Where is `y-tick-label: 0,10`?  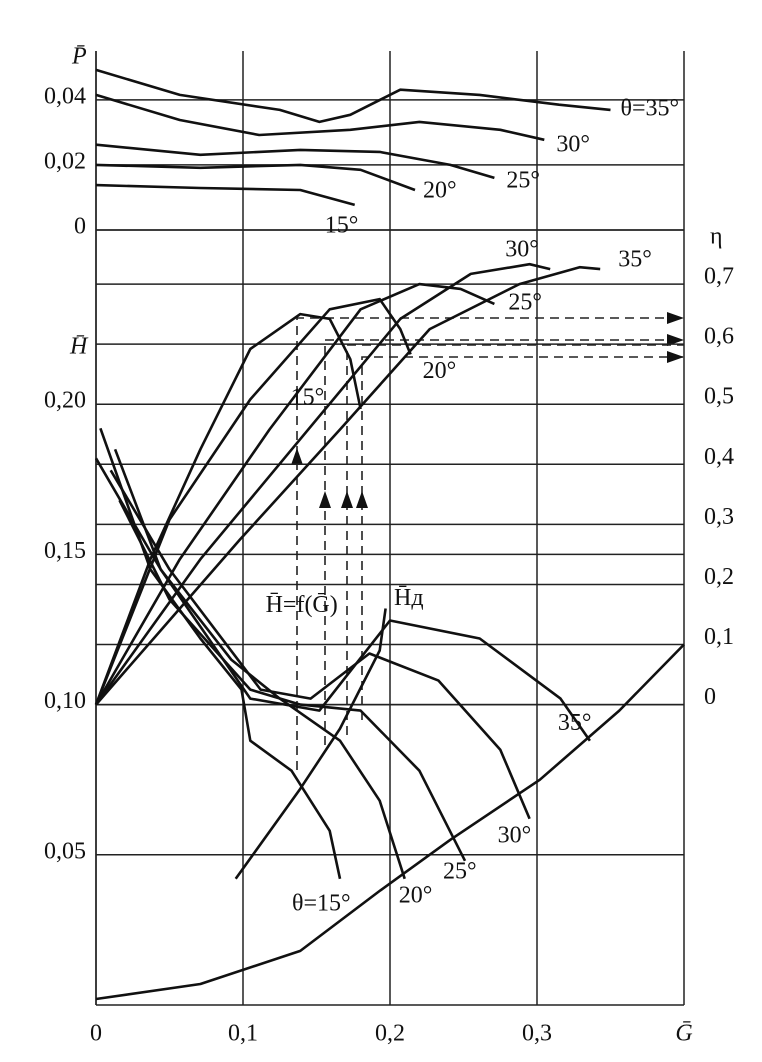
y-tick-label: 0,10 is located at coordinates (65, 701).